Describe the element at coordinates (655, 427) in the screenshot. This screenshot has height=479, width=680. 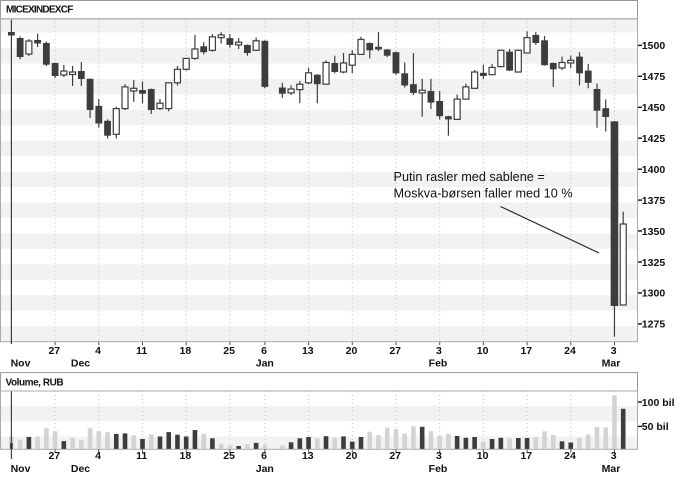
I see `svg-text: 50 bil` at that location.